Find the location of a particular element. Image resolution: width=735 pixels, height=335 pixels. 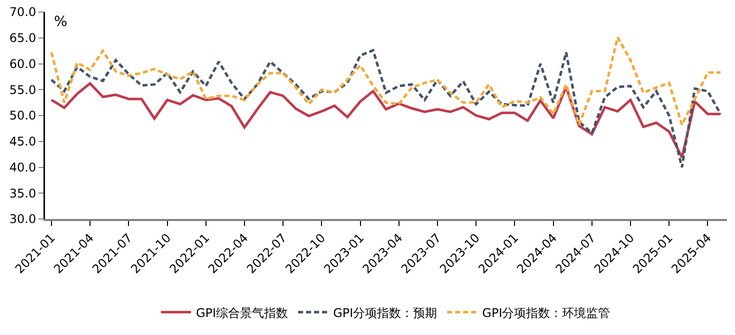

legend-label: GPI分项指数：环境监管 is located at coordinates (546, 313).